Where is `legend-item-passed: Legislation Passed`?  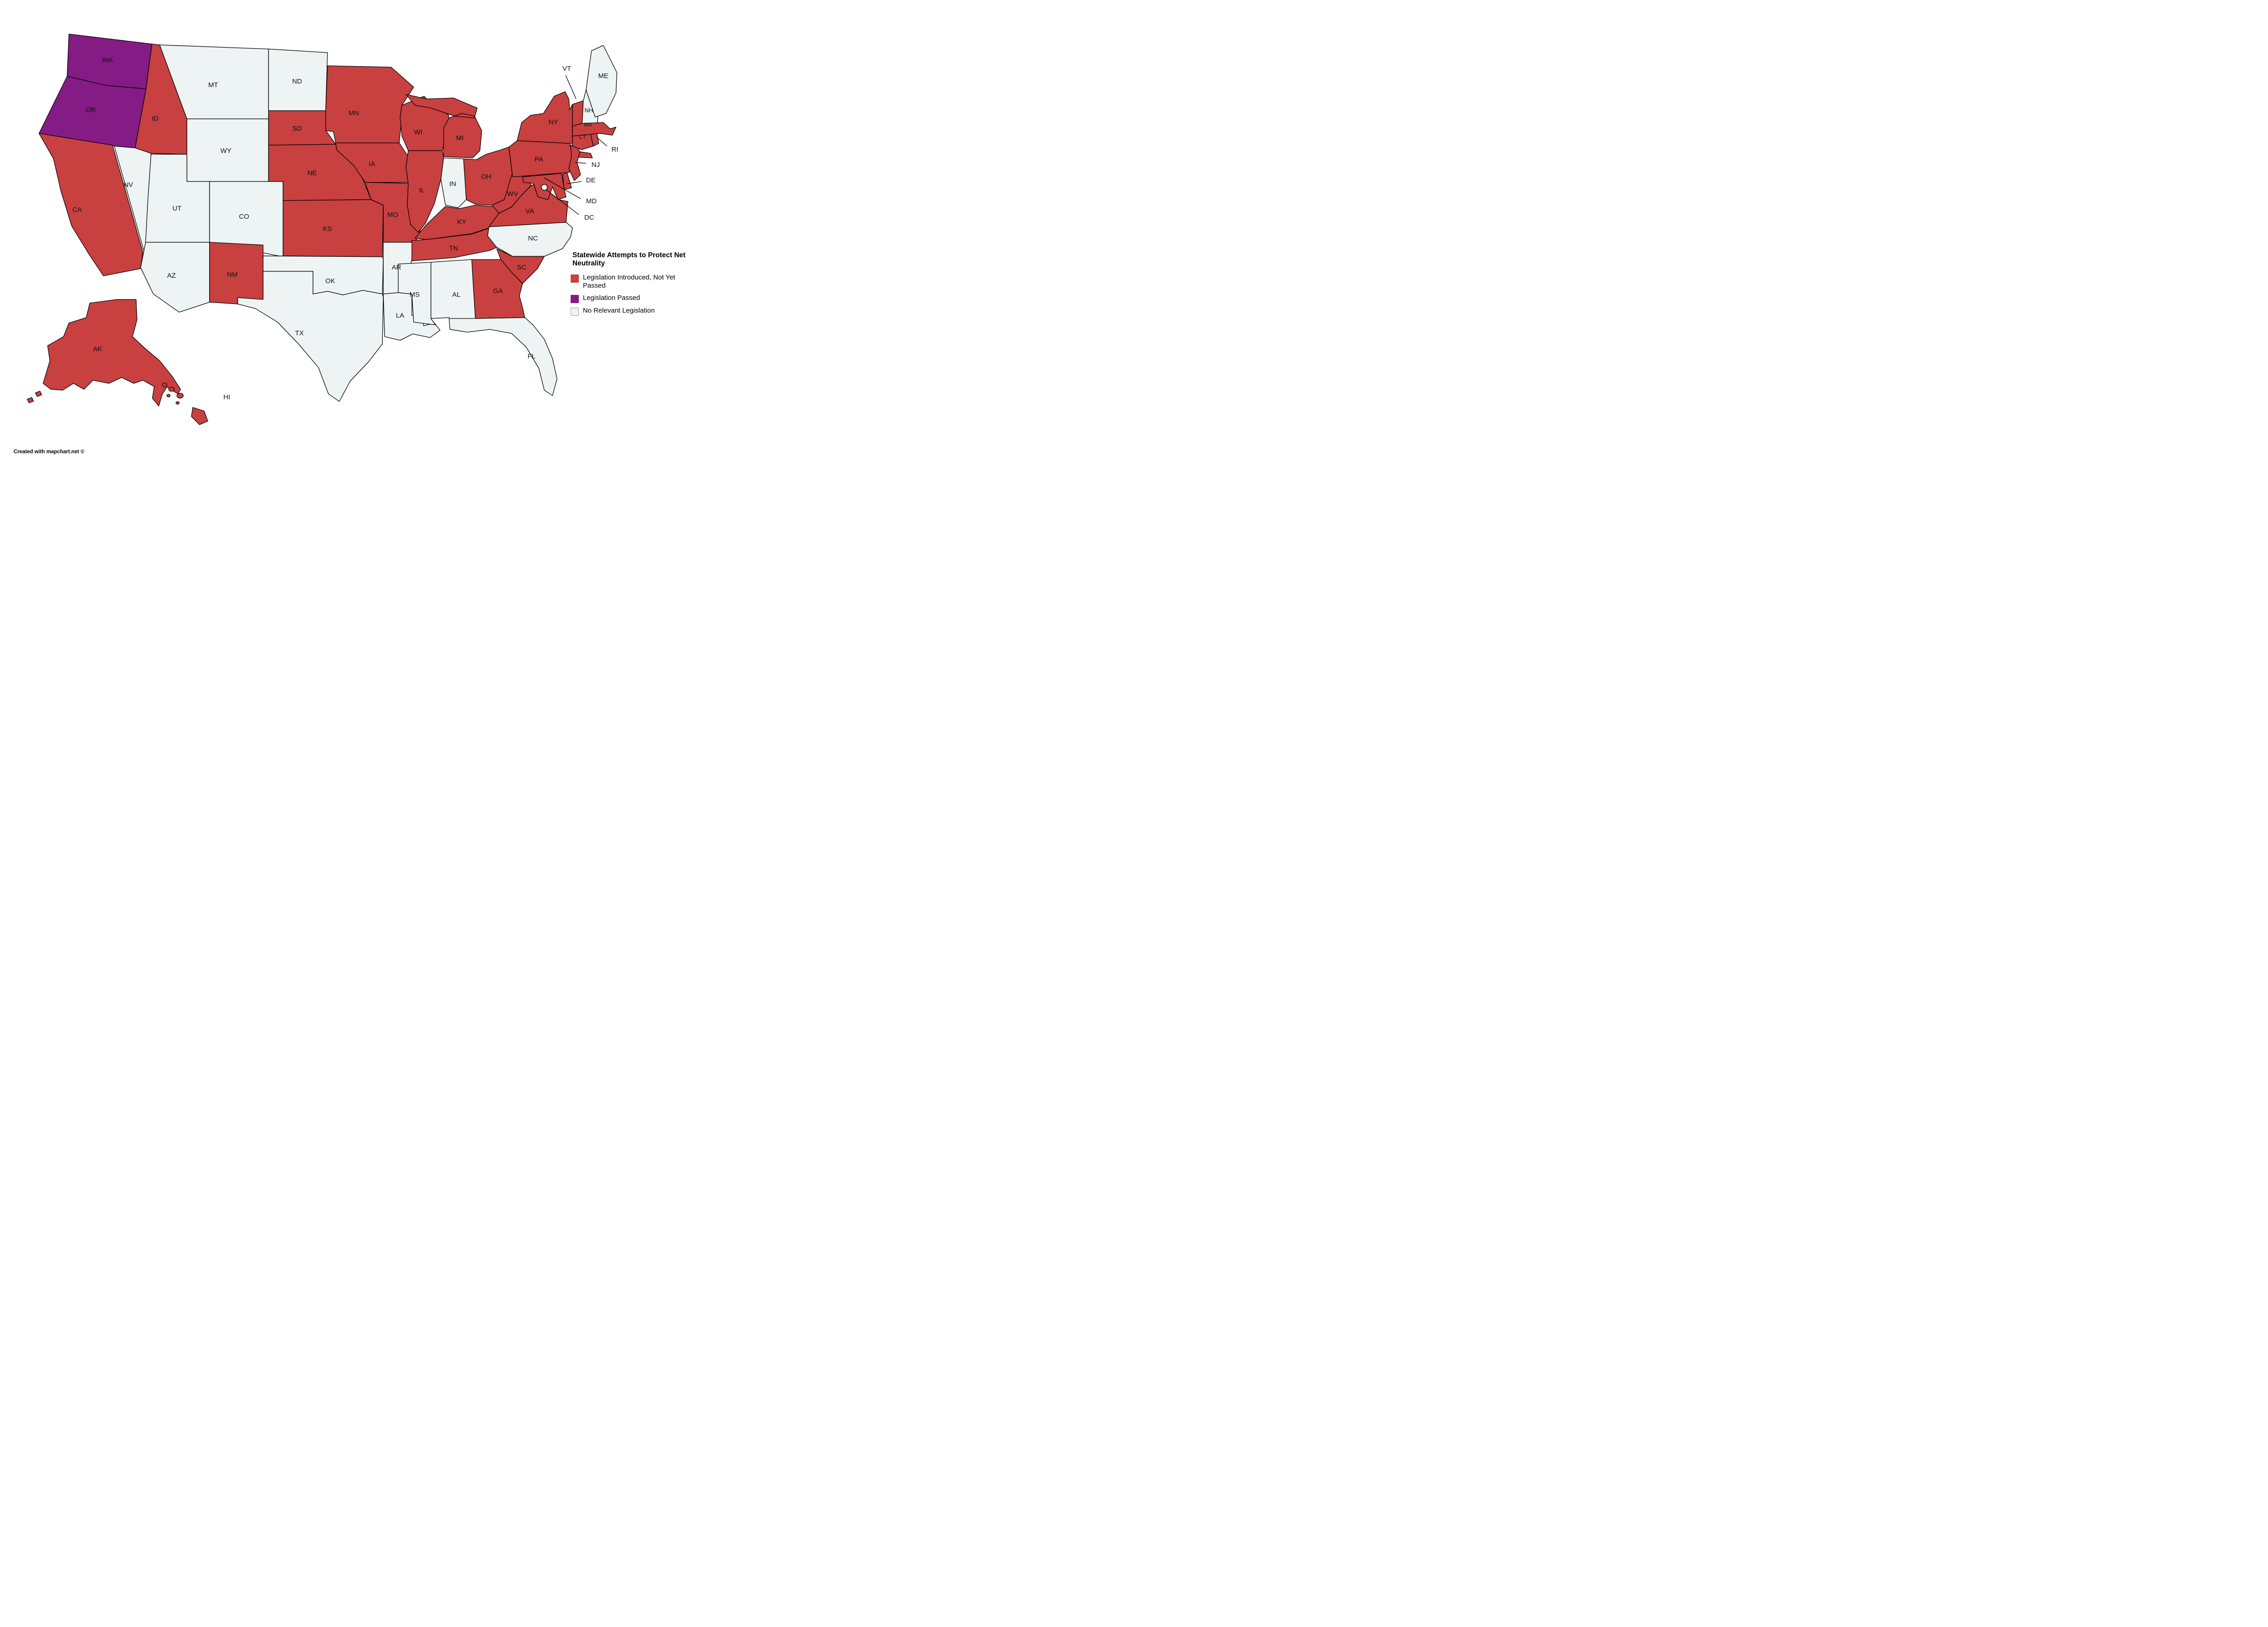
legend-item-passed: Legislation Passed is located at coordinates (635, 298).